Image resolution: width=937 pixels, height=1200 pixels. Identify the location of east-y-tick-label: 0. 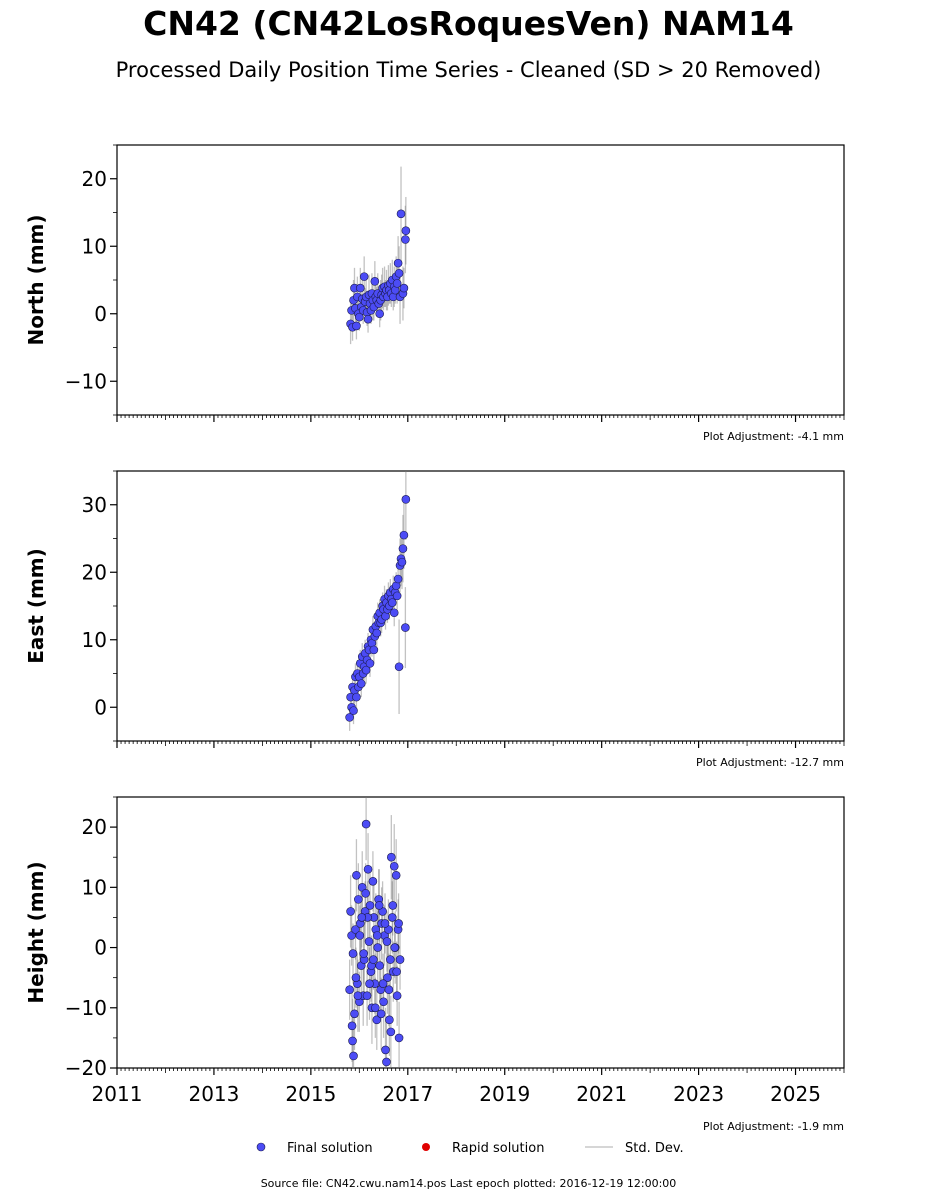
(100, 707).